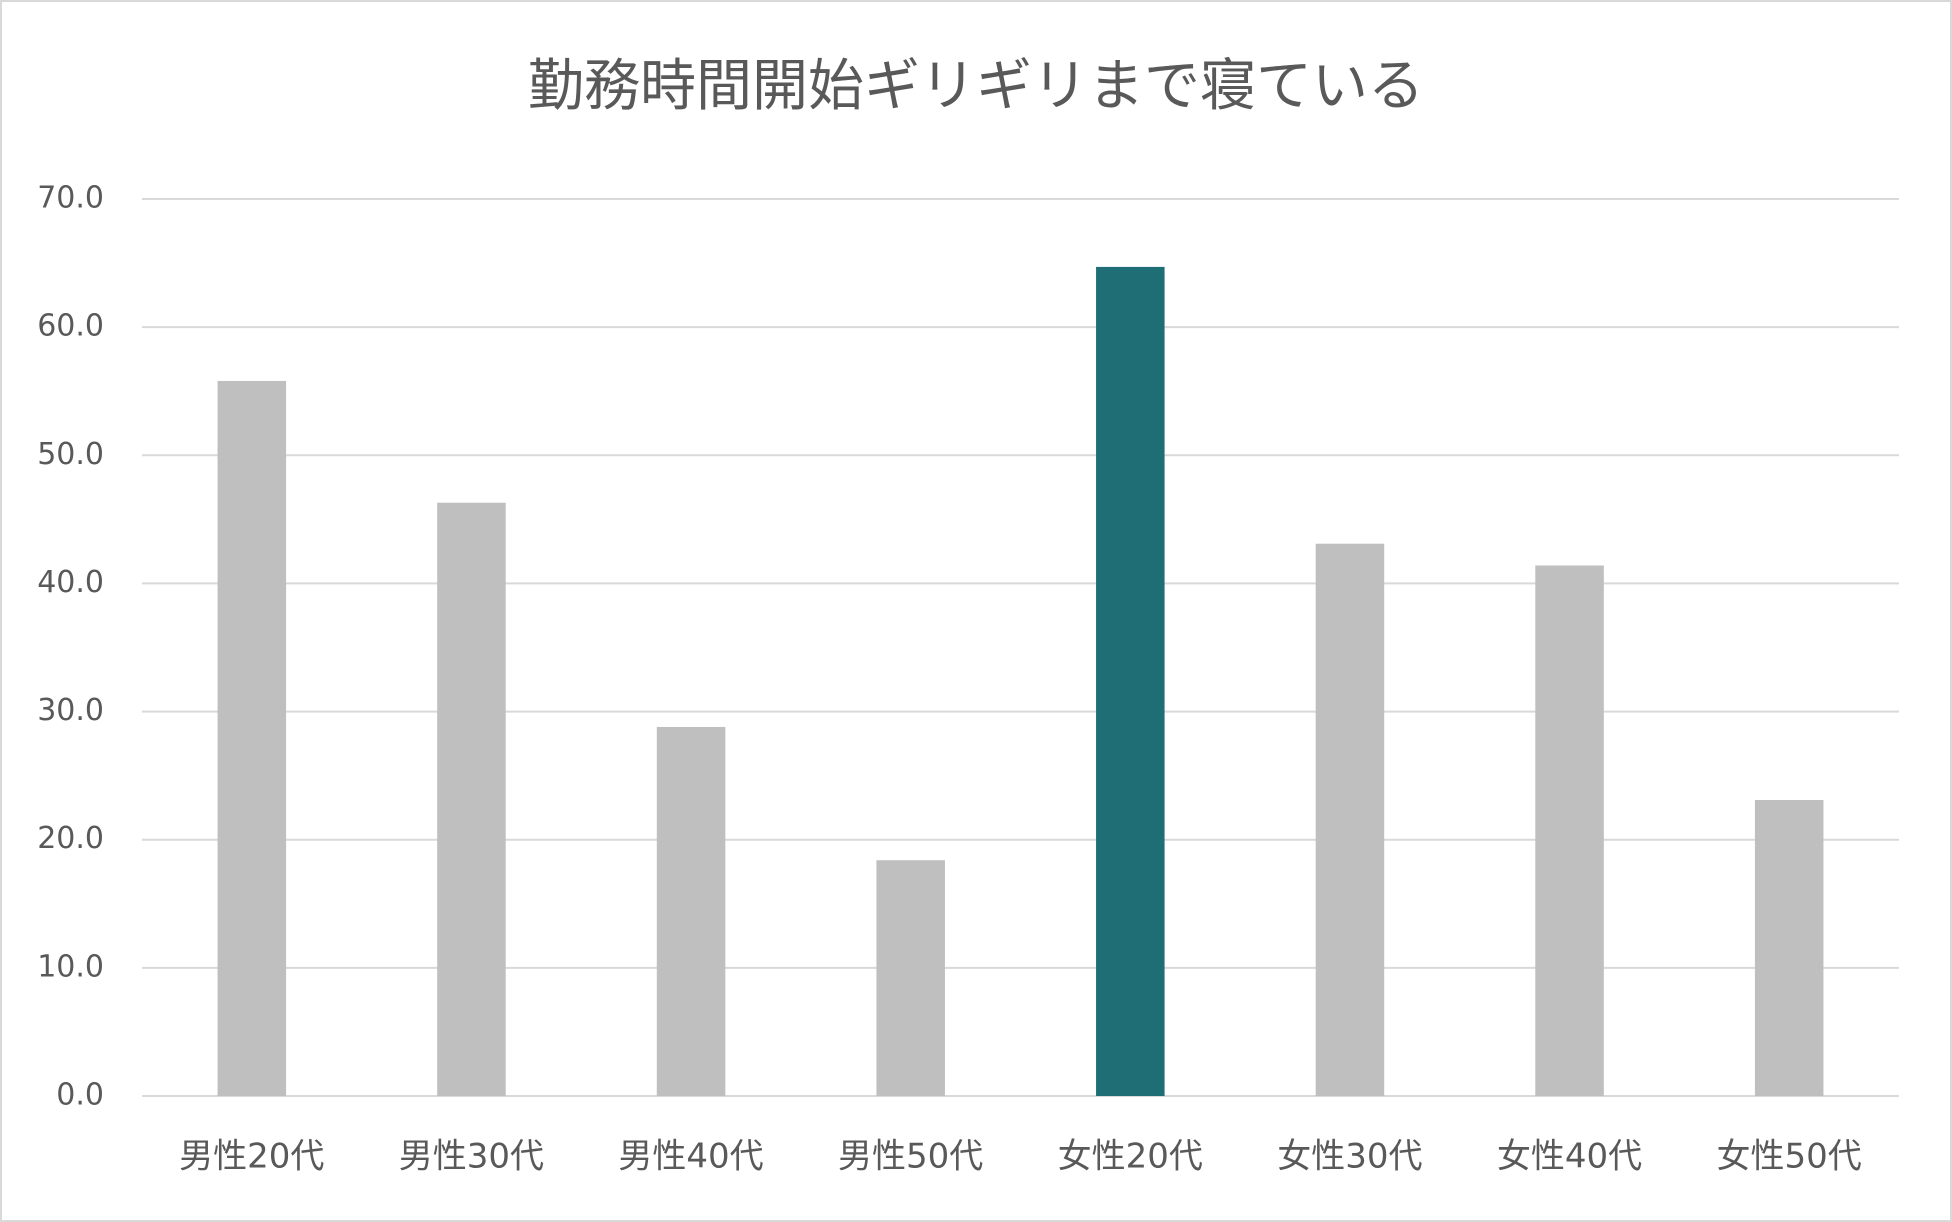 This screenshot has height=1222, width=1952. What do you see at coordinates (1349, 1157) in the screenshot?
I see `x-tick-label: 女性30代` at bounding box center [1349, 1157].